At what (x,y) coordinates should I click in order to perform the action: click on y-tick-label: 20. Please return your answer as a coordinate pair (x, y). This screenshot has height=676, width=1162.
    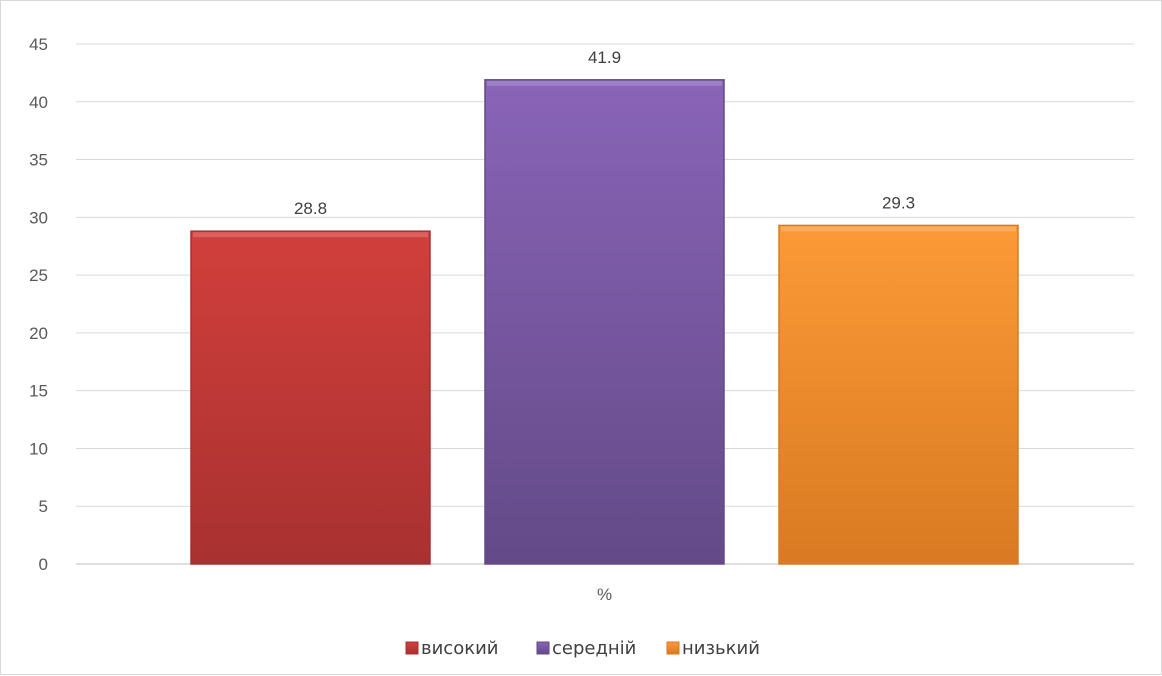
    Looking at the image, I should click on (38, 333).